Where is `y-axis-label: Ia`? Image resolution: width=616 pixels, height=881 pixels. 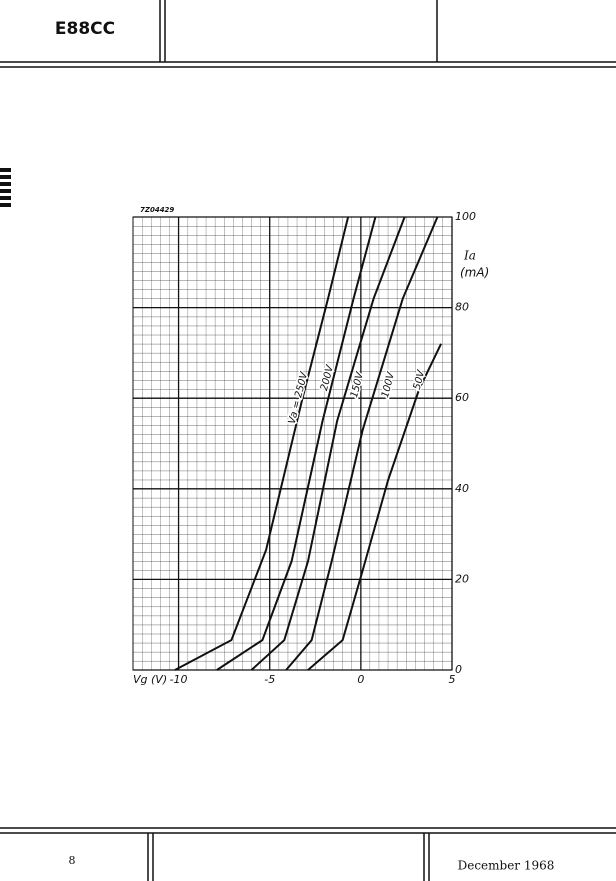 y-axis-label: Ia is located at coordinates (469, 256).